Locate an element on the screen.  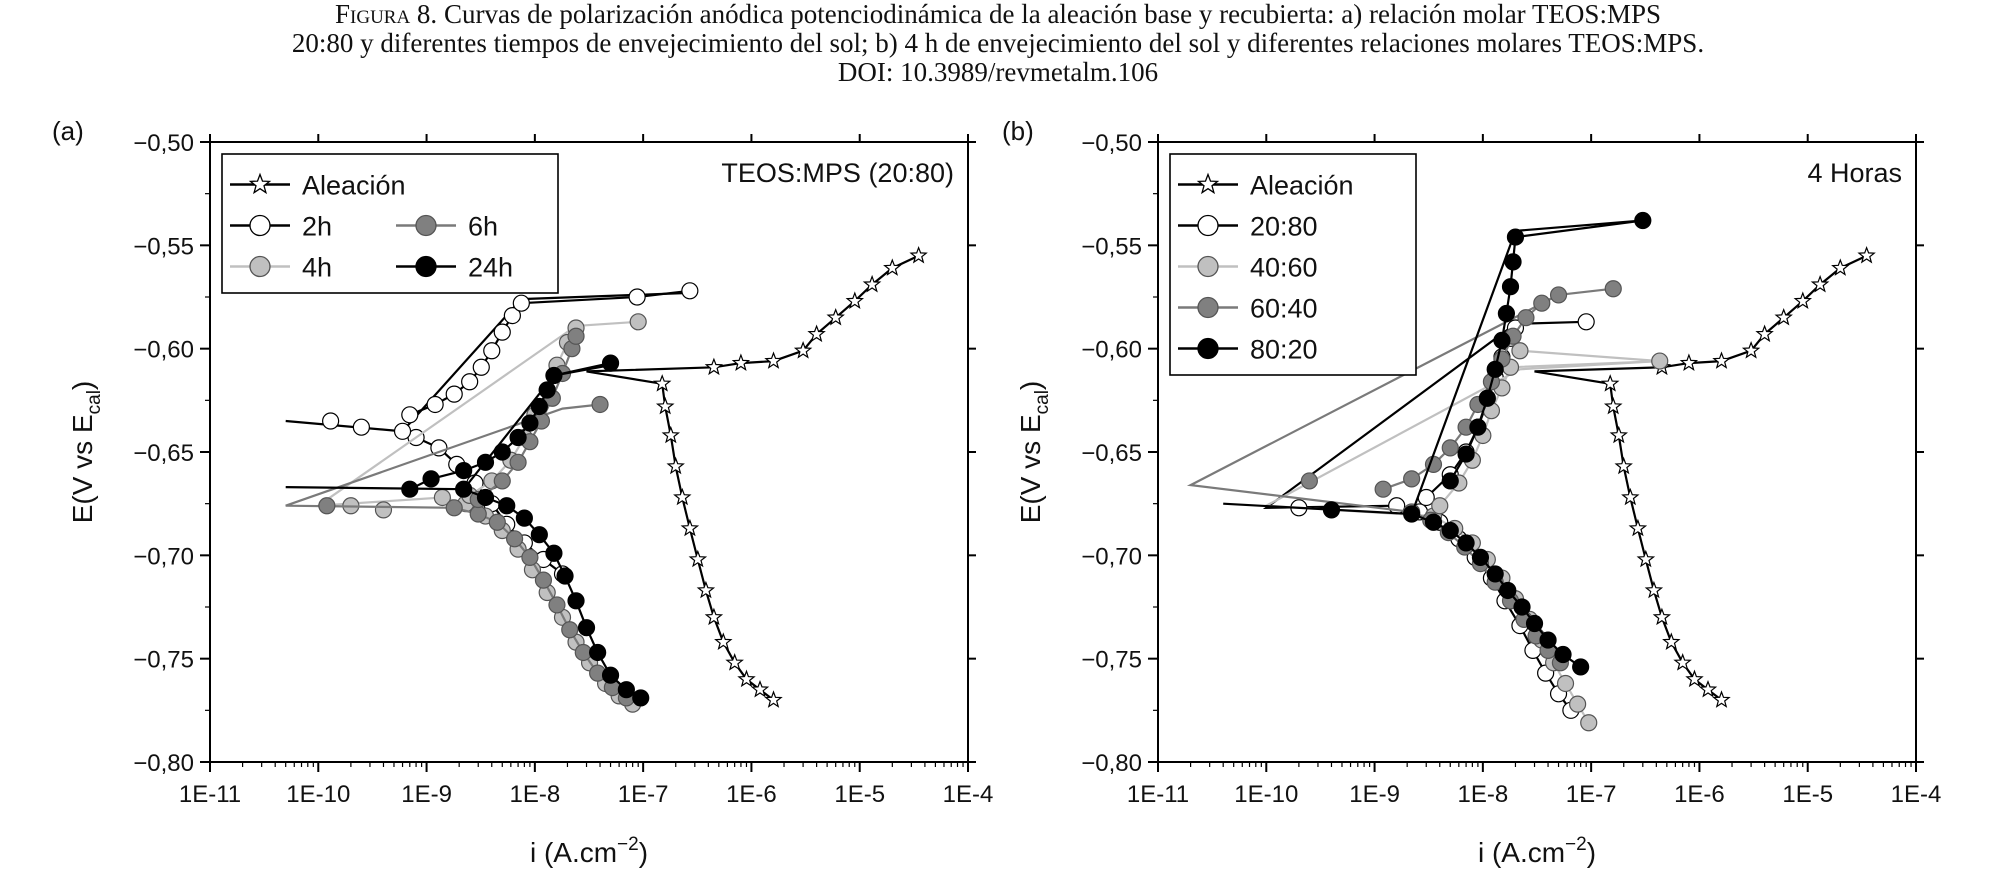
y-tick-label: −0,60 is located at coordinates (1111, 350).